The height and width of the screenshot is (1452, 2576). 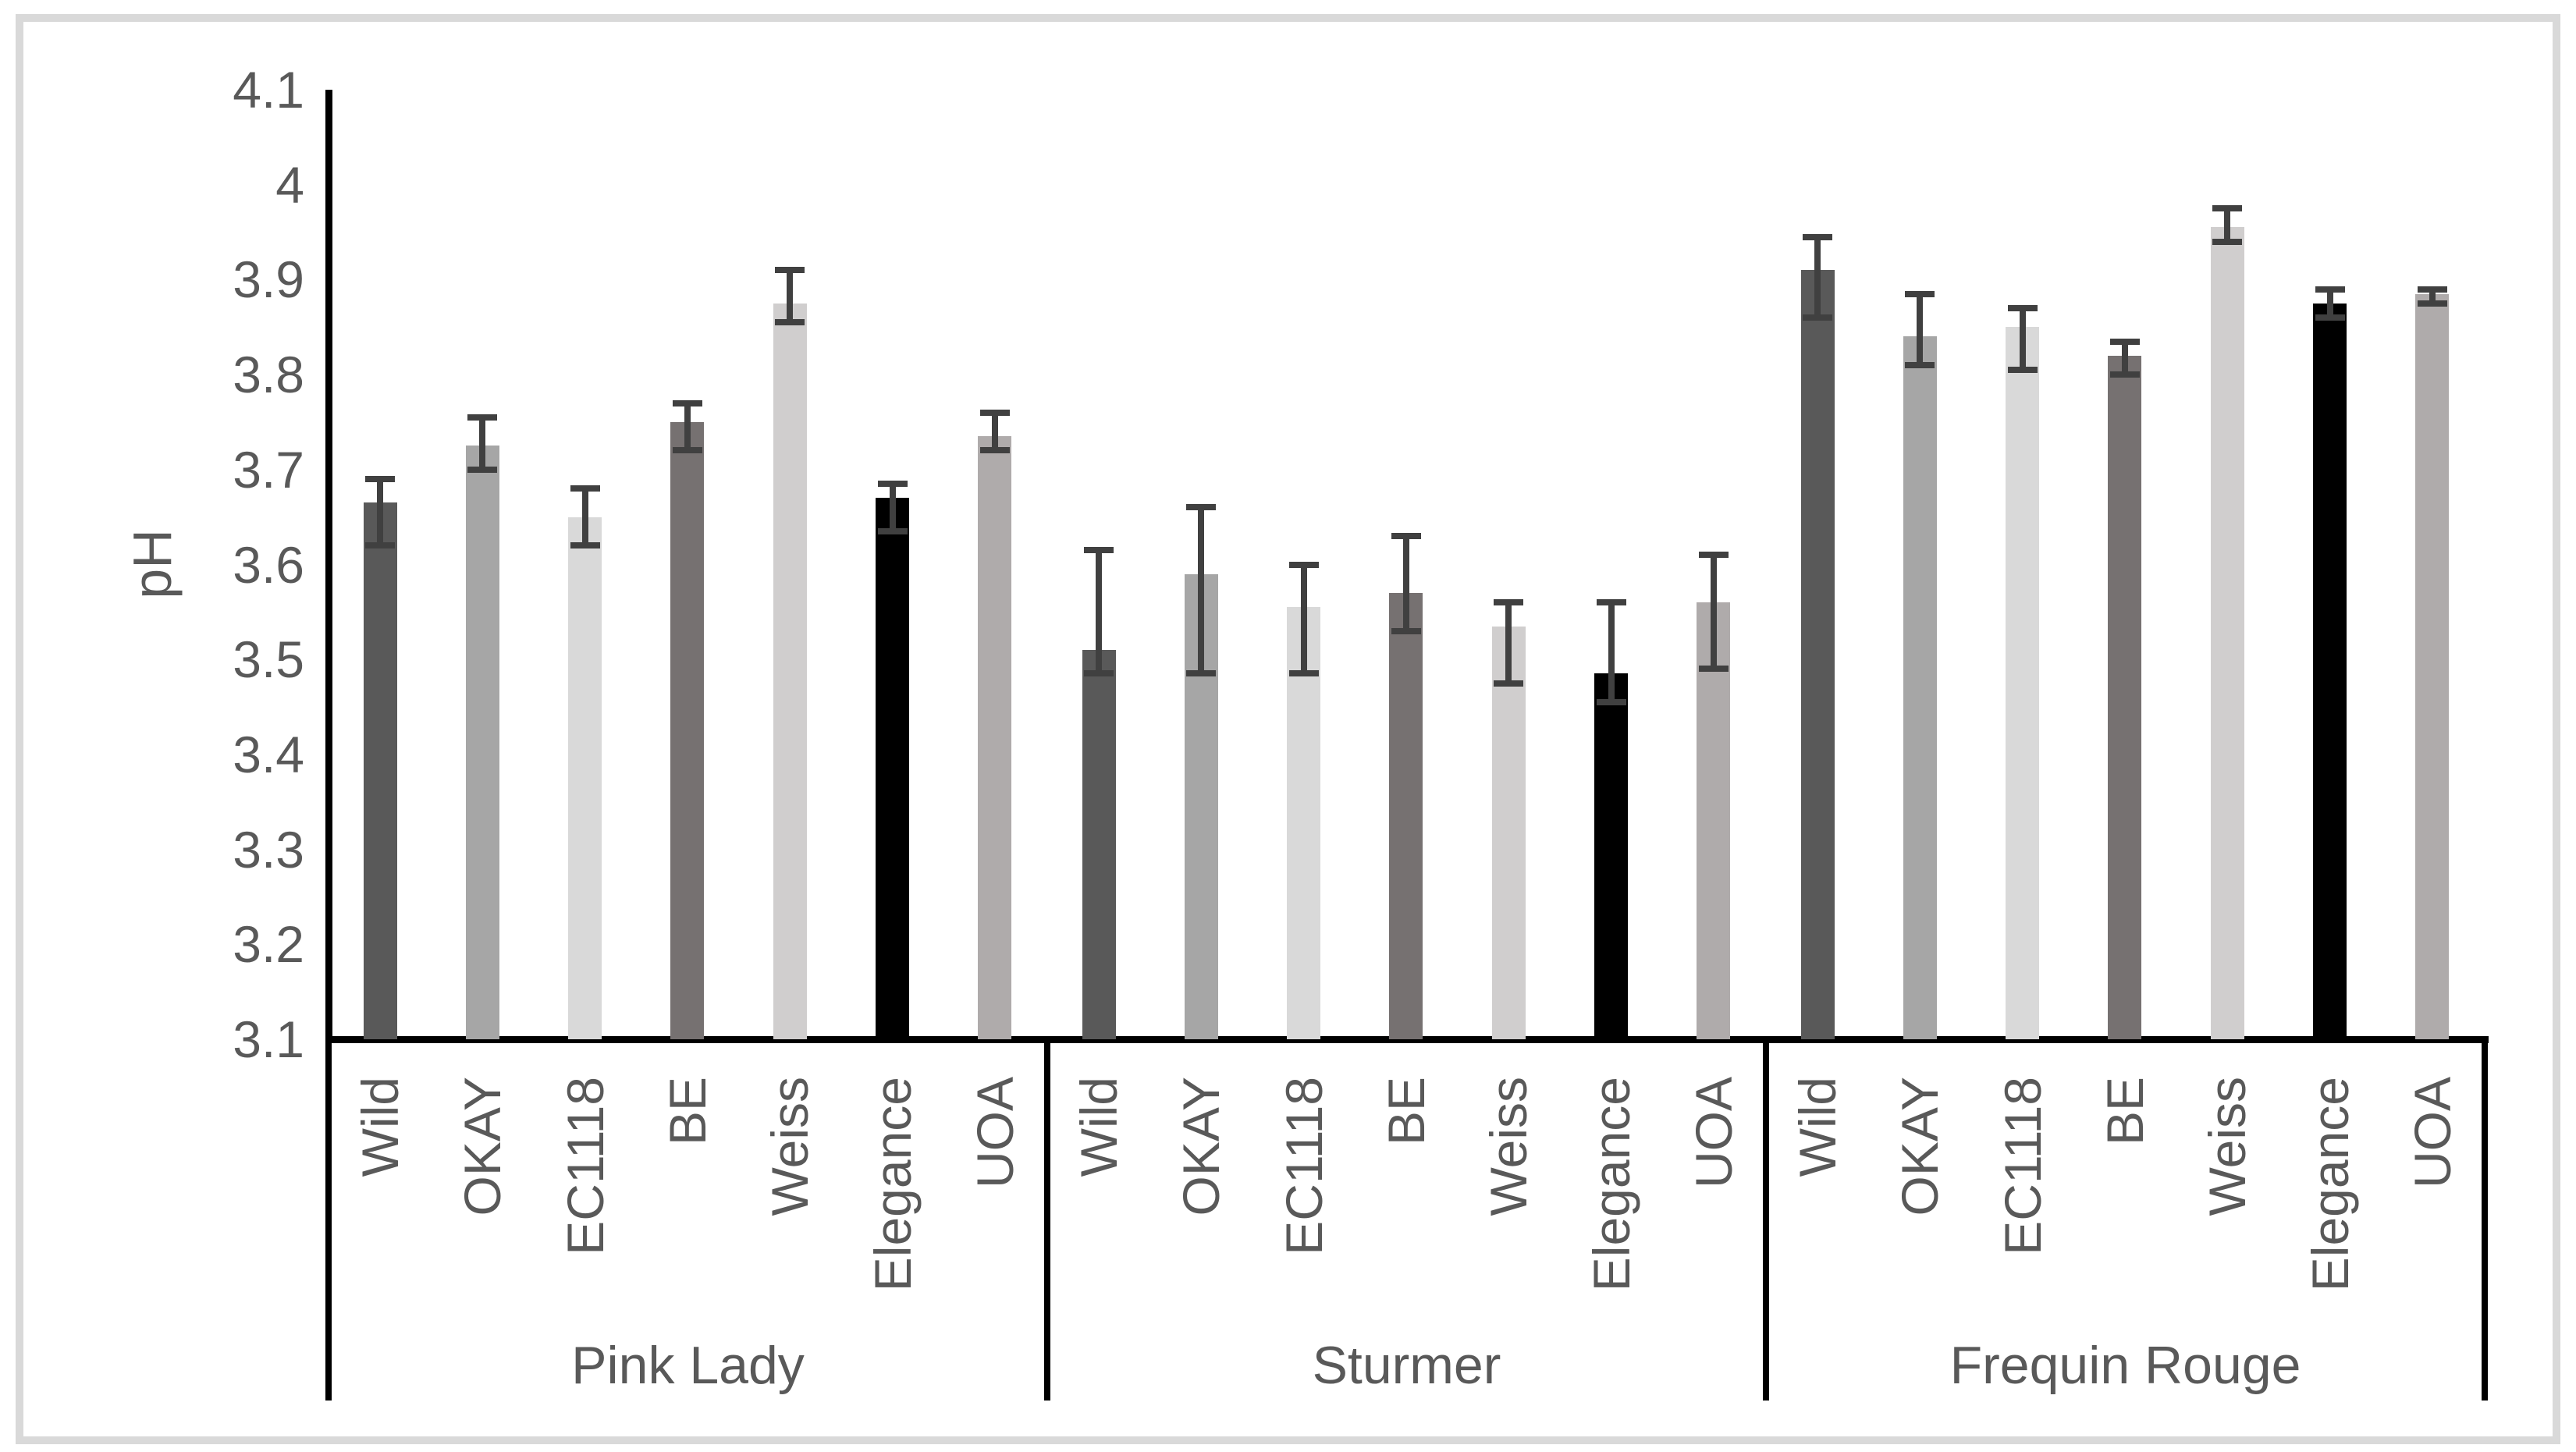 I want to click on group-label: Pink Lady, so click(x=688, y=1365).